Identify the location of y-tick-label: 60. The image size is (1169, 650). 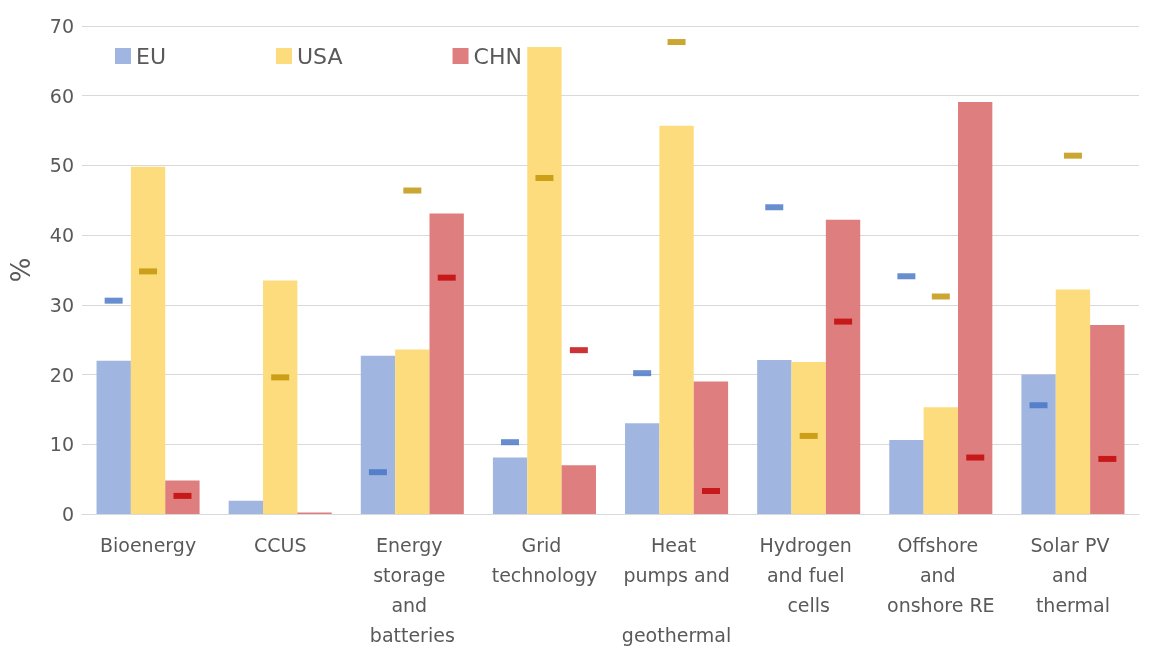
(61, 95).